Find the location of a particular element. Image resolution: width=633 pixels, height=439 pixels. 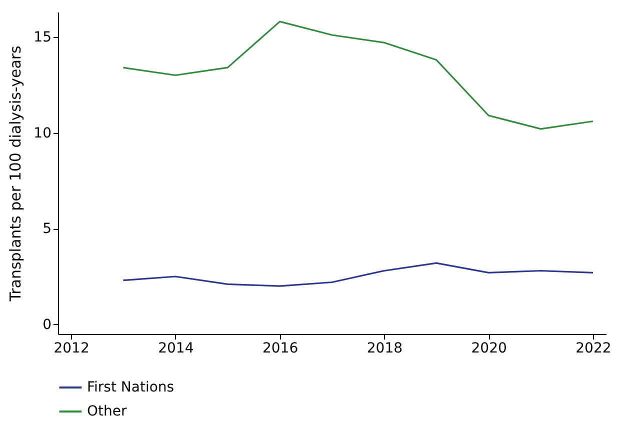

x-tick-label: 2016 is located at coordinates (280, 348).